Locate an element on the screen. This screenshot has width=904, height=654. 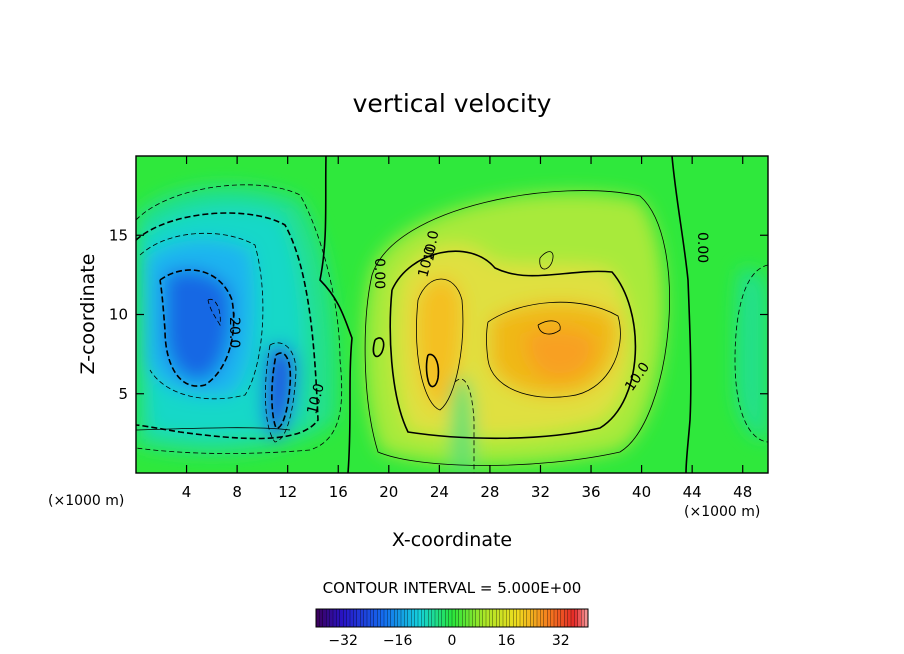
x-tick-label: 20 is located at coordinates (388, 492).